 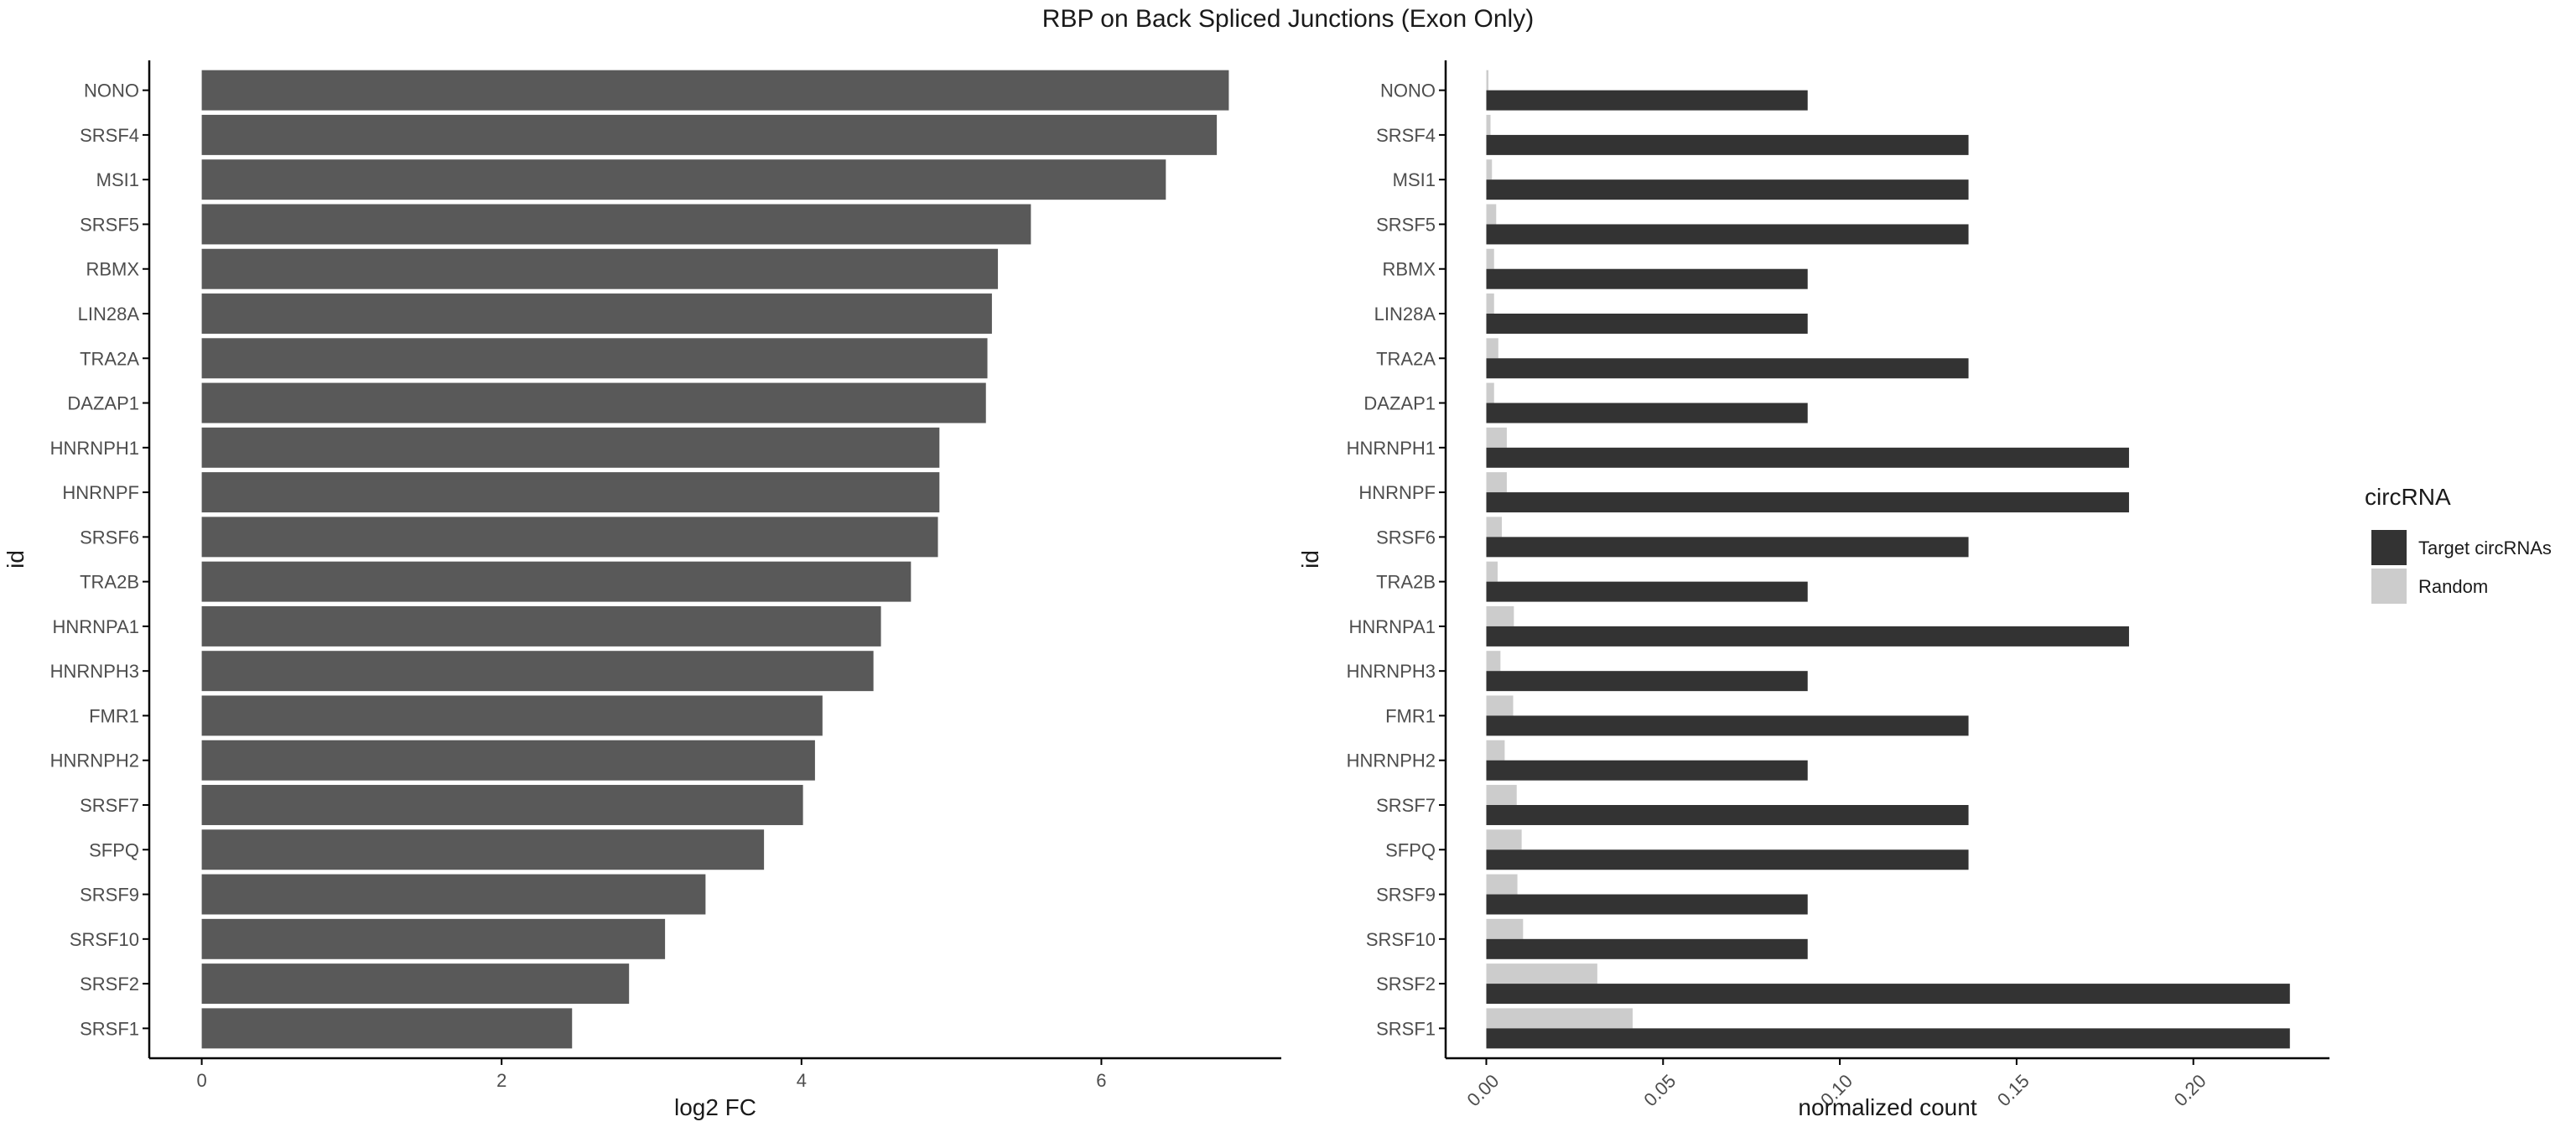 What do you see at coordinates (1647, 412) in the screenshot?
I see `bar-target-DAZAP1` at bounding box center [1647, 412].